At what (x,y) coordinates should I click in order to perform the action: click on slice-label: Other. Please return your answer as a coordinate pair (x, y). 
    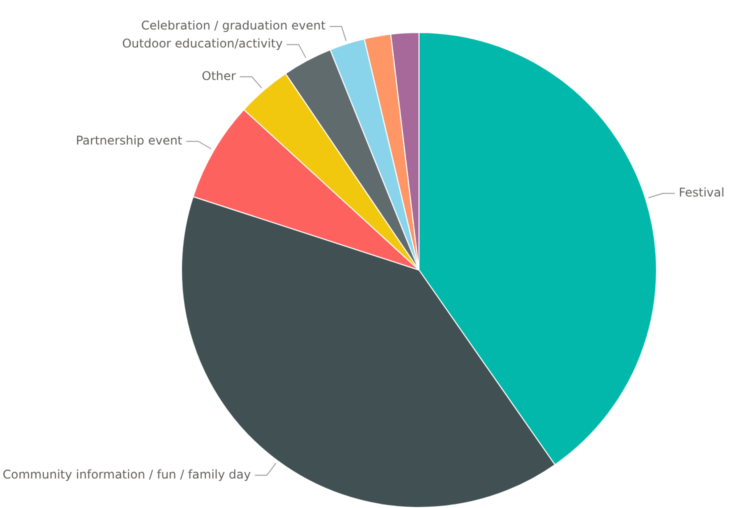
    Looking at the image, I should click on (219, 75).